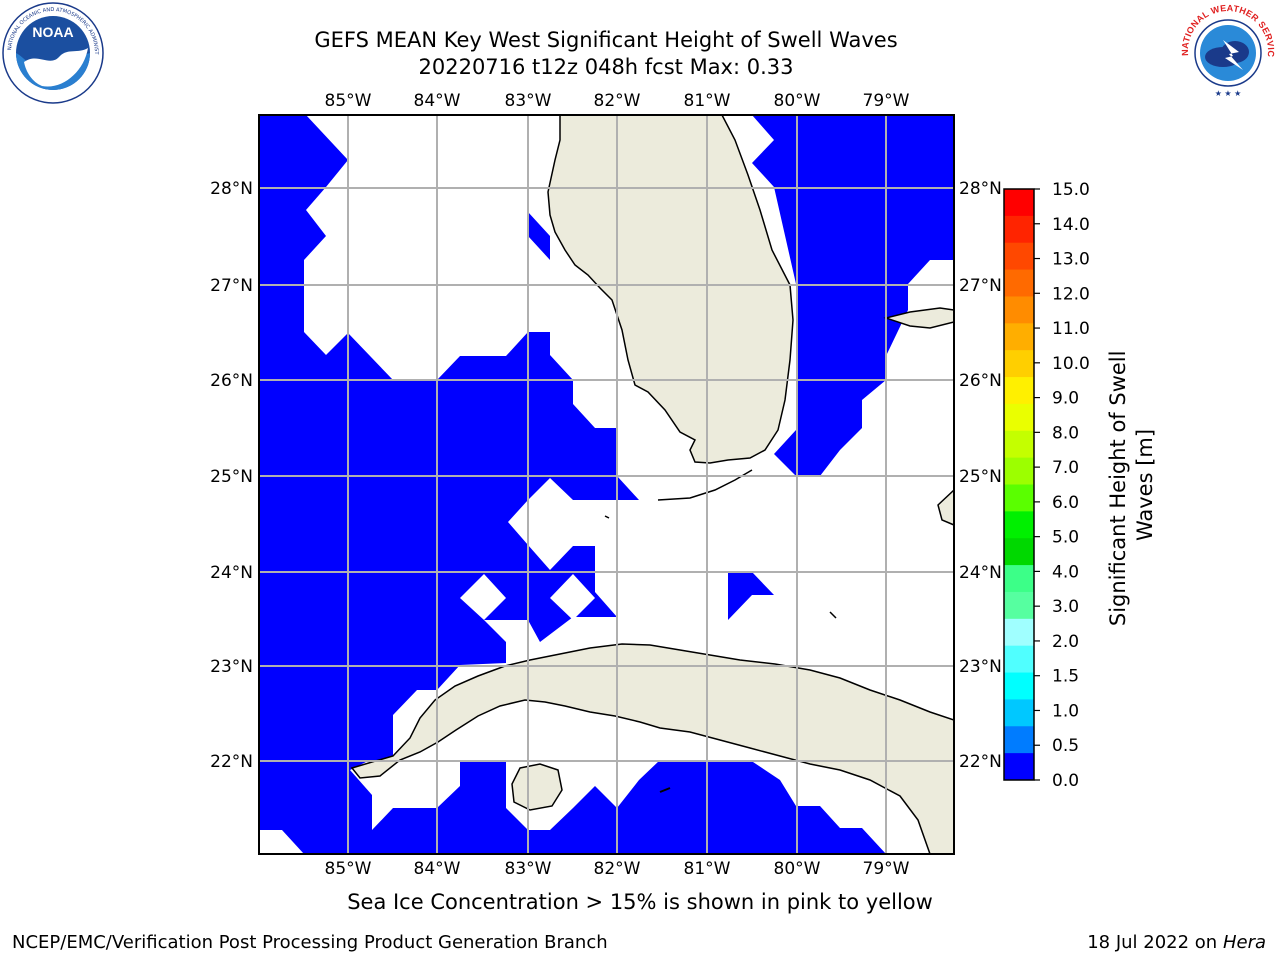 Image resolution: width=1280 pixels, height=960 pixels. What do you see at coordinates (606, 67) in the screenshot?
I see `chart-subtitle: 20220716 t12z 048h fcst Max: 0.33` at bounding box center [606, 67].